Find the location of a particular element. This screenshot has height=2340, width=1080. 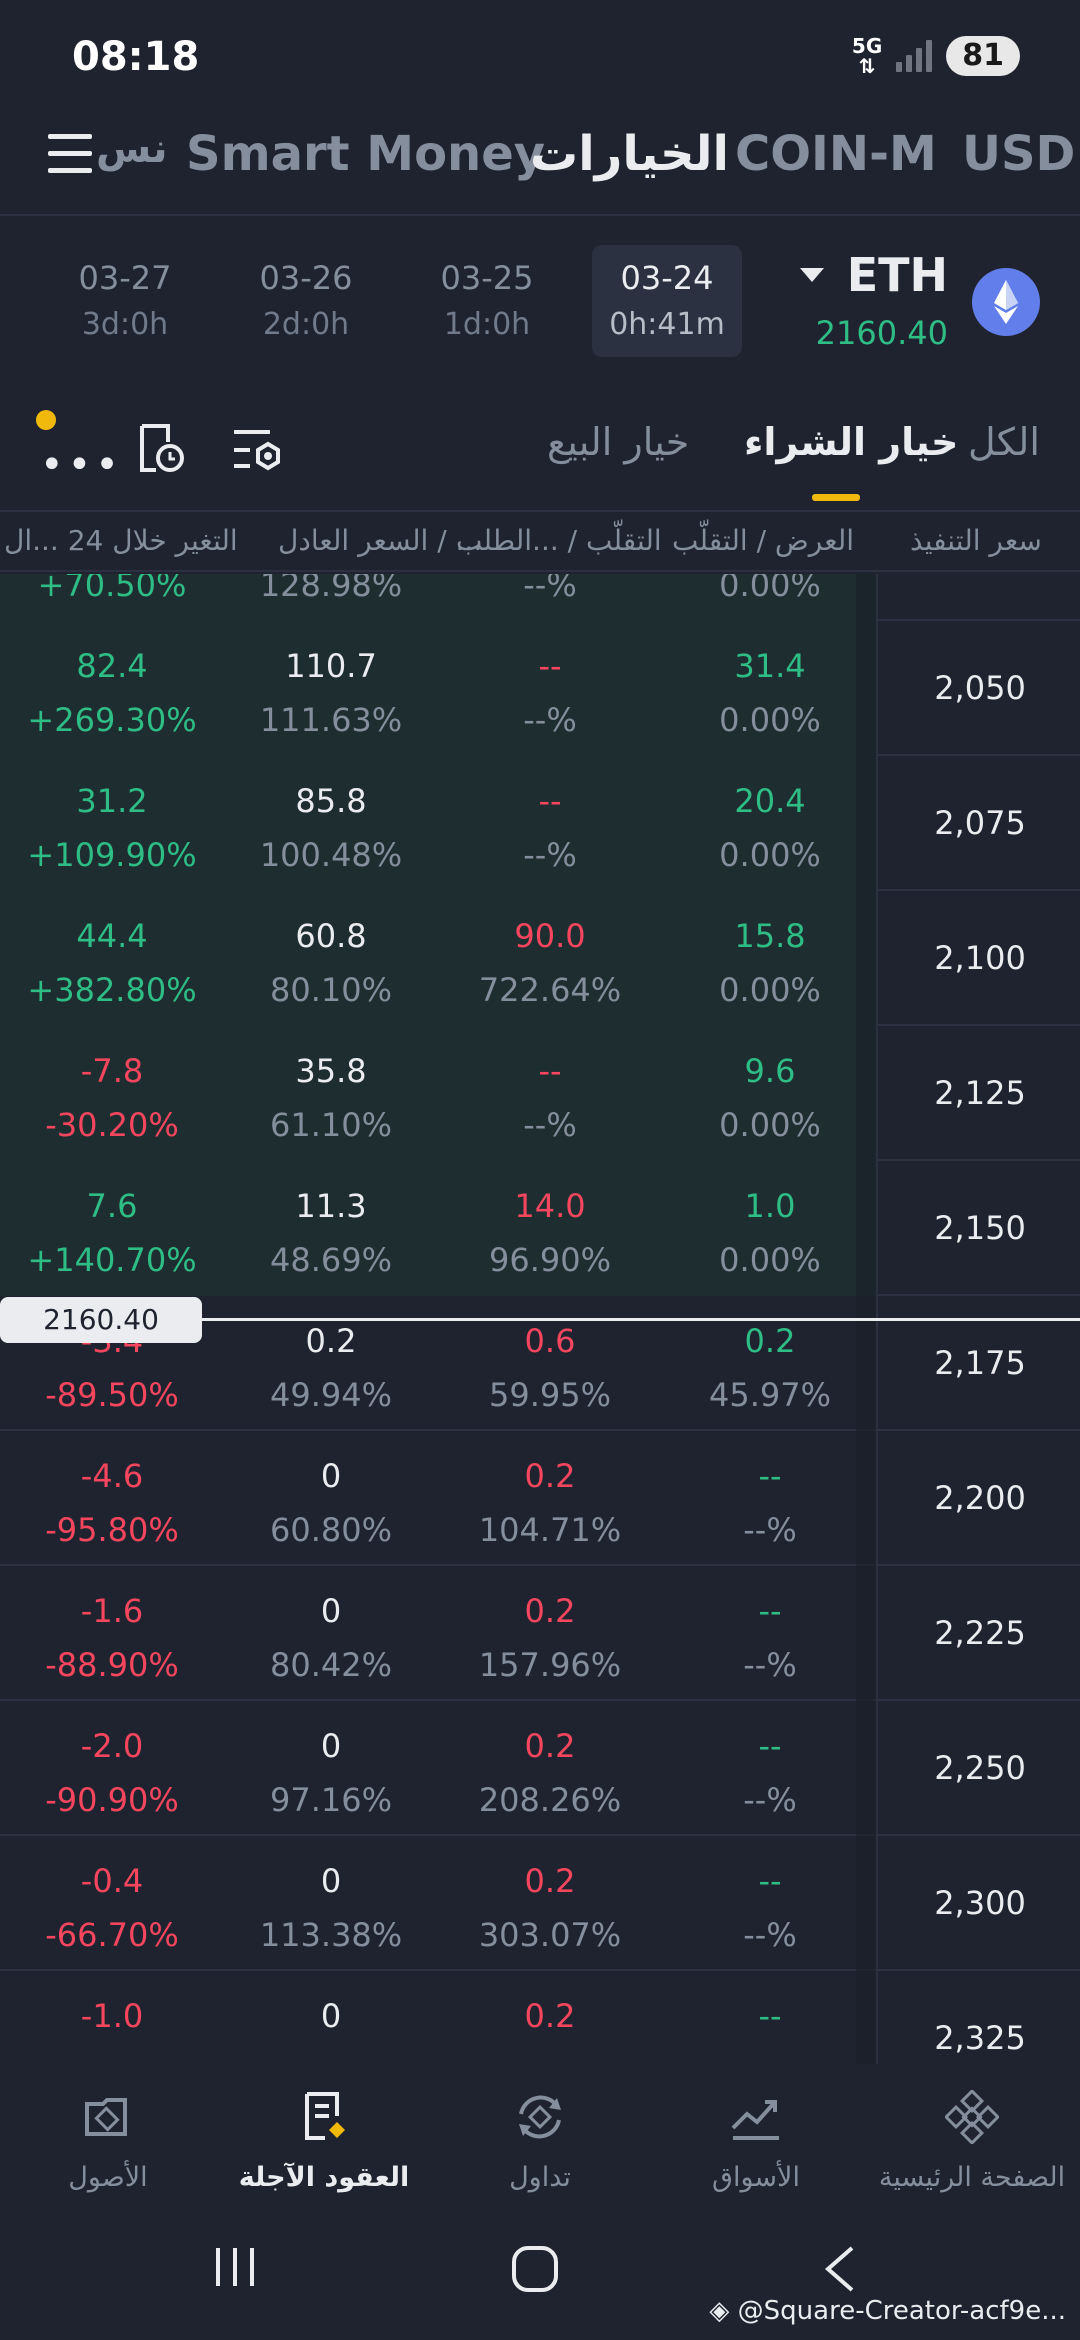

nav-home: الصفحة الرئيسية is located at coordinates (972, 2140).